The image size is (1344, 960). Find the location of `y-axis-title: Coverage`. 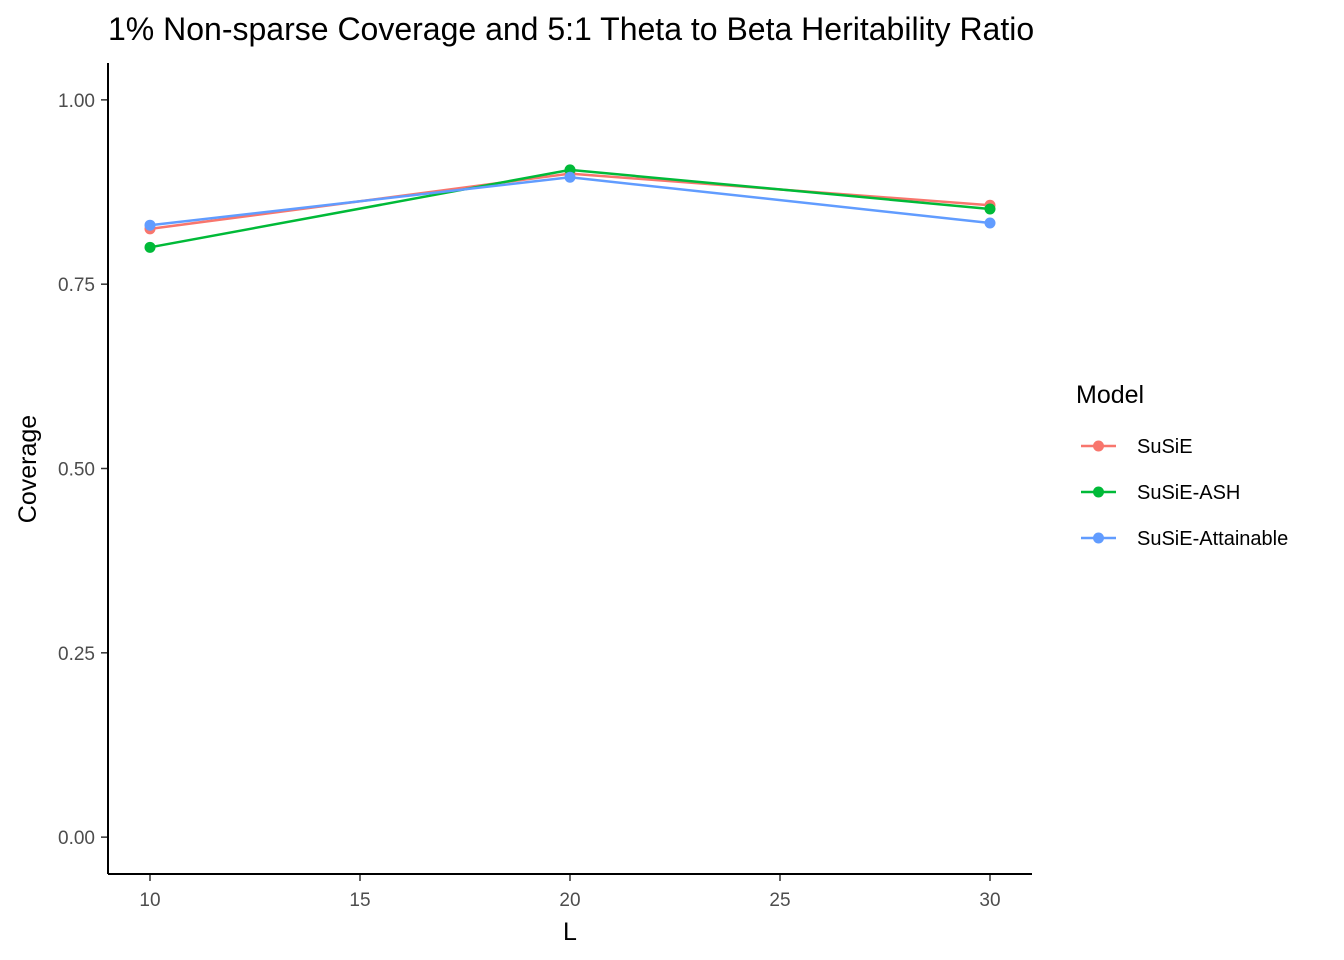

y-axis-title: Coverage is located at coordinates (28, 469).